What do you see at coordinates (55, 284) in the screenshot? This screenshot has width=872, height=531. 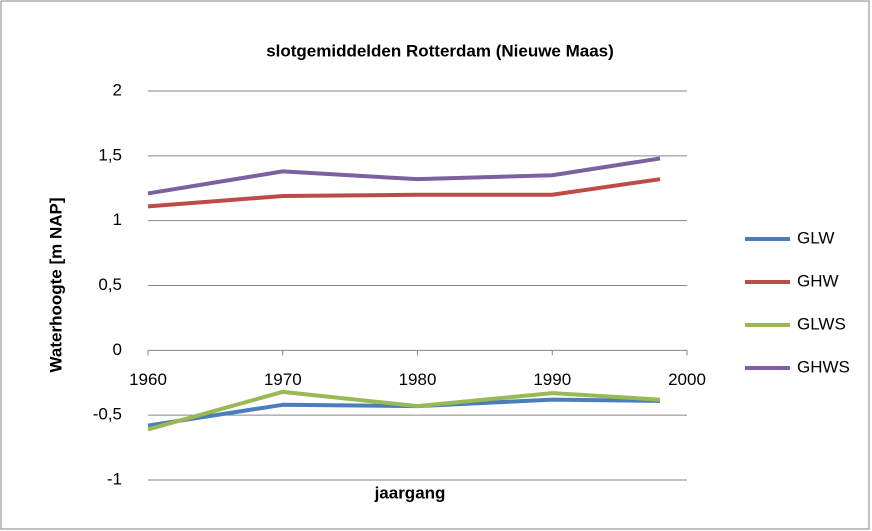 I see `y-axis-label: Waterhoogte [m NAP]` at bounding box center [55, 284].